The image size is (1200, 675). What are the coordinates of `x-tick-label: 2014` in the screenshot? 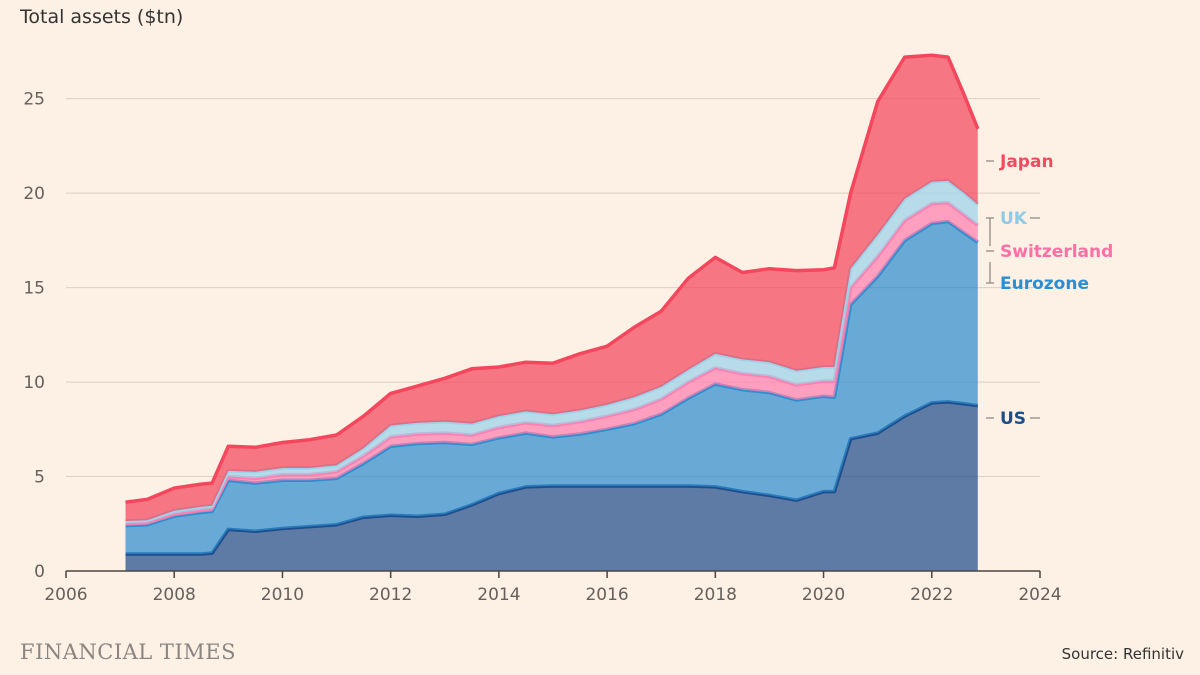 It's located at (498, 595).